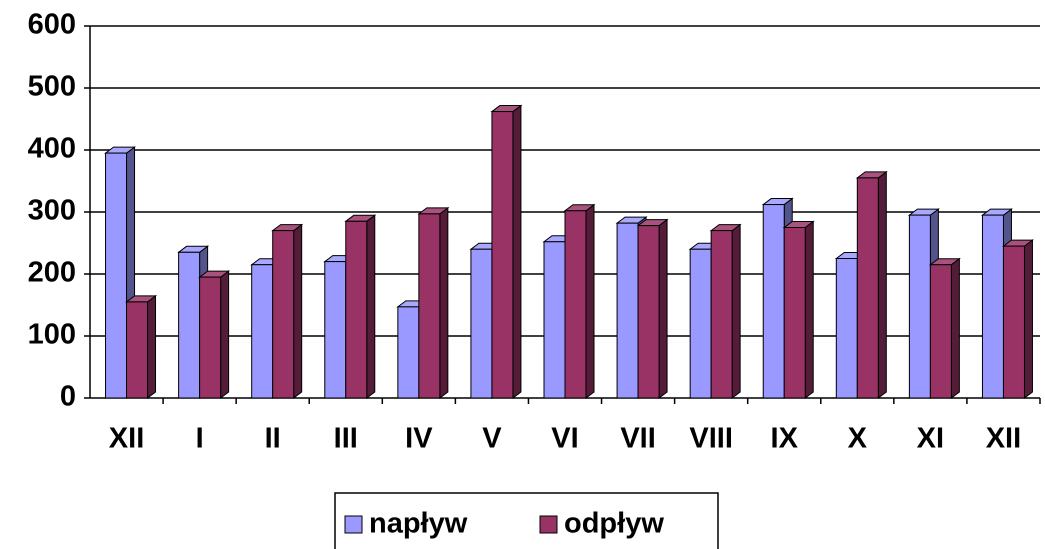 Image resolution: width=1045 pixels, height=549 pixels. Describe the element at coordinates (273, 439) in the screenshot. I see `x-tick-label: II` at that location.